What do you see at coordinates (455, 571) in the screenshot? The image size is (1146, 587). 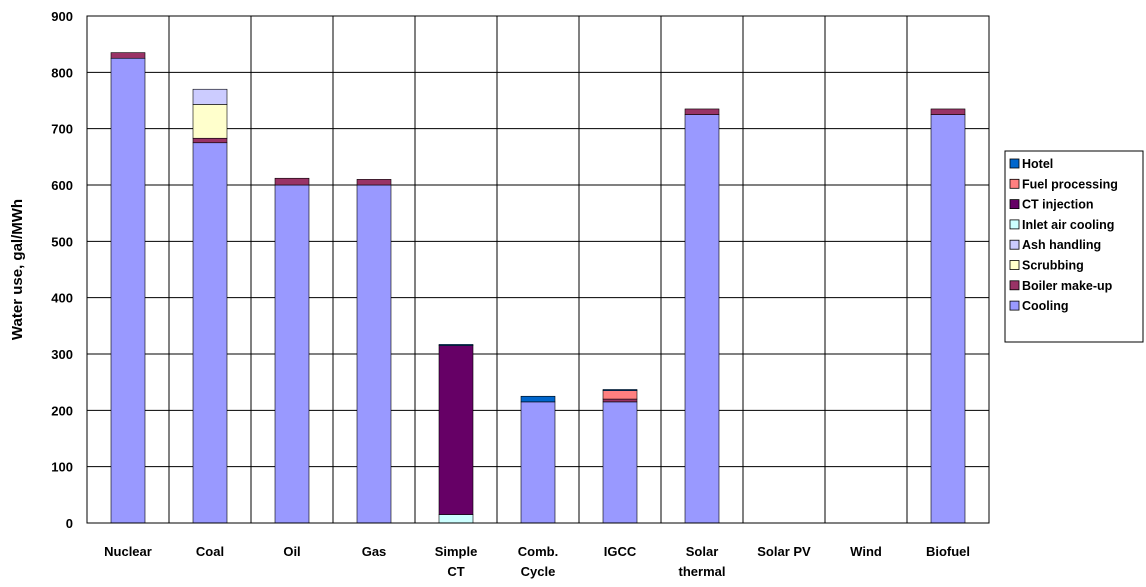 I see `x-category-label-line: CT` at bounding box center [455, 571].